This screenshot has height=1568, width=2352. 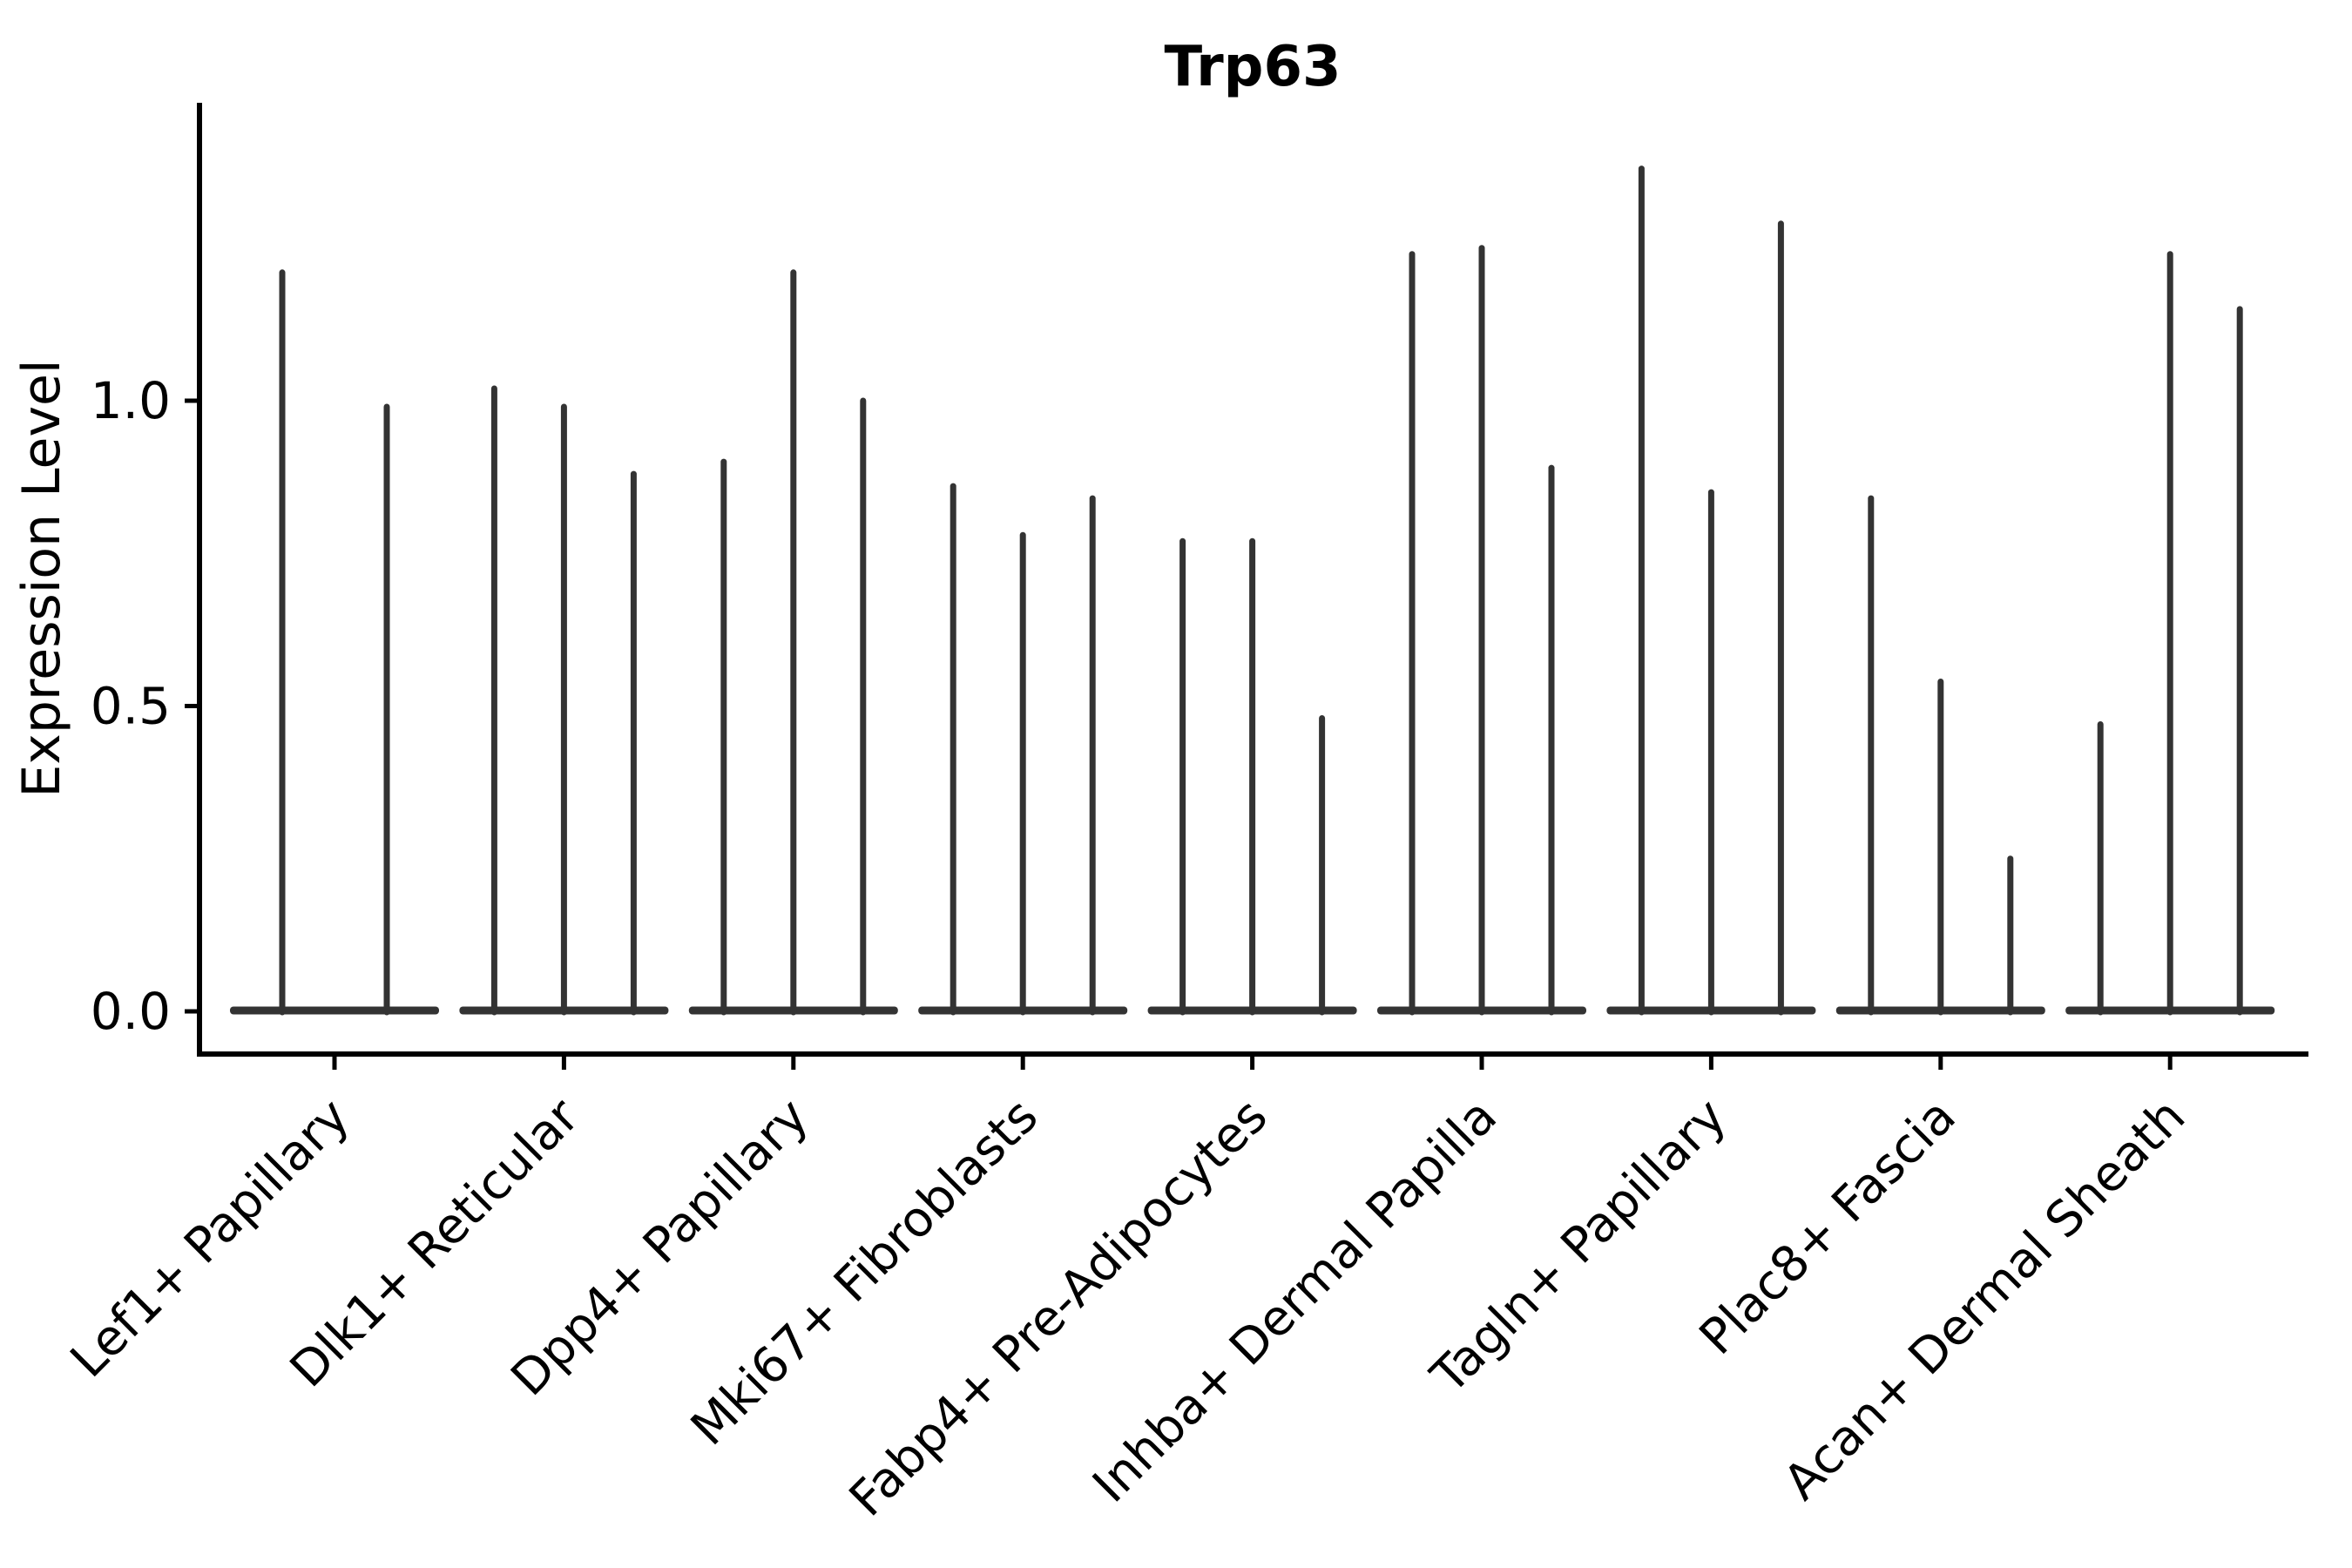 What do you see at coordinates (1295, 1301) in the screenshot?
I see `x-tick-label: Inhba+ Dermal Papilla` at bounding box center [1295, 1301].